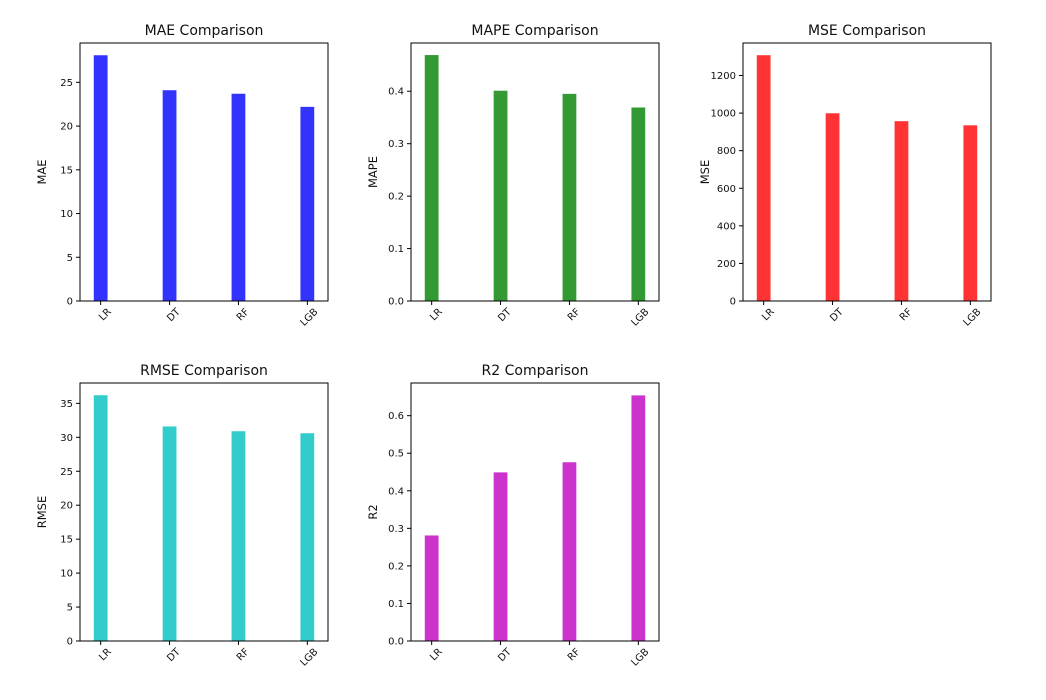  What do you see at coordinates (70, 608) in the screenshot?
I see `rmse-ytick-label: 5` at bounding box center [70, 608].